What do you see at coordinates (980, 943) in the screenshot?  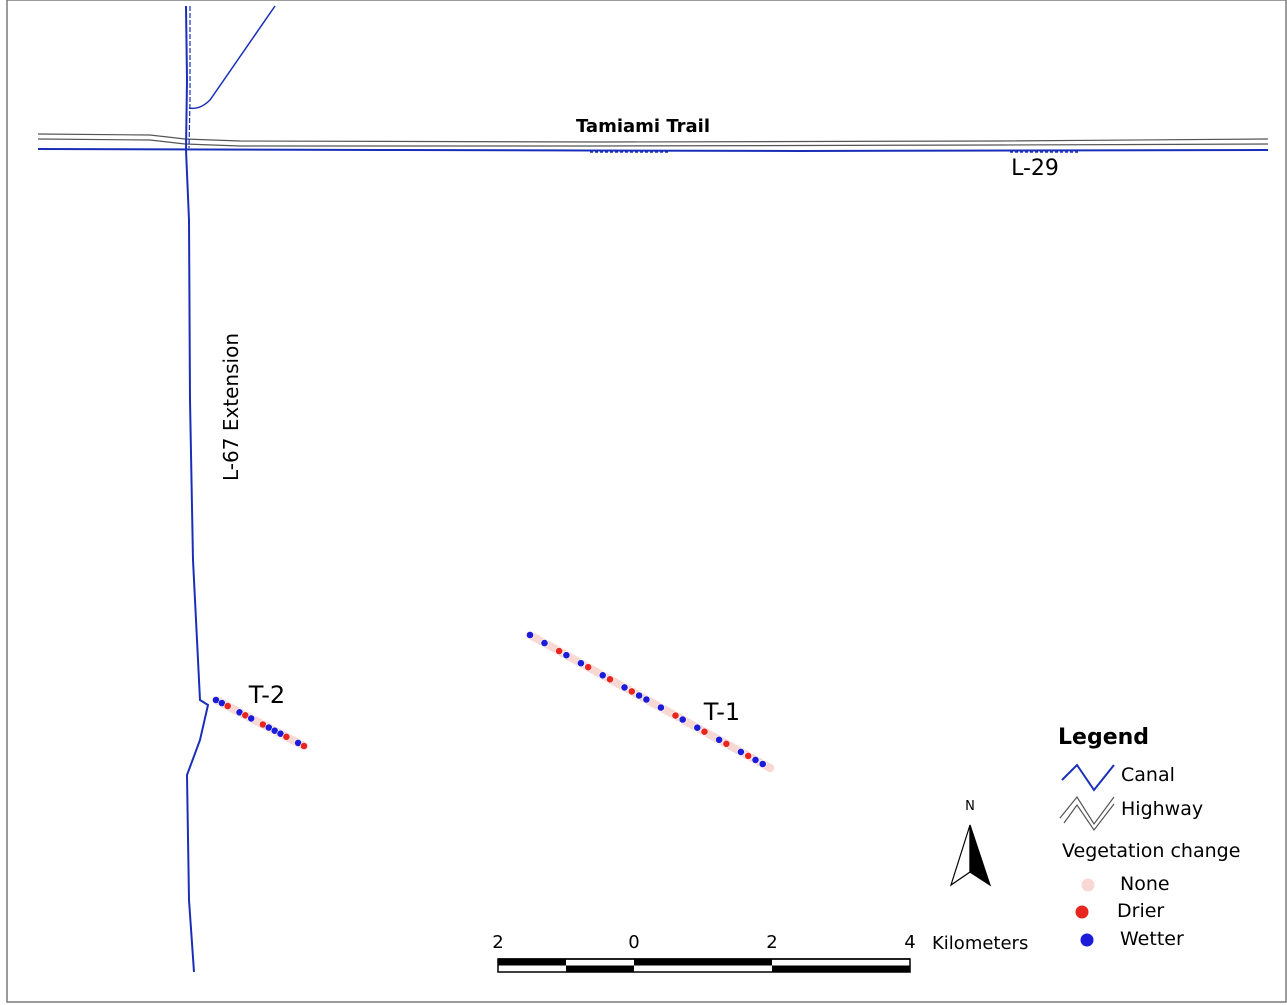 I see `scale-unit-label: Kilometers` at bounding box center [980, 943].